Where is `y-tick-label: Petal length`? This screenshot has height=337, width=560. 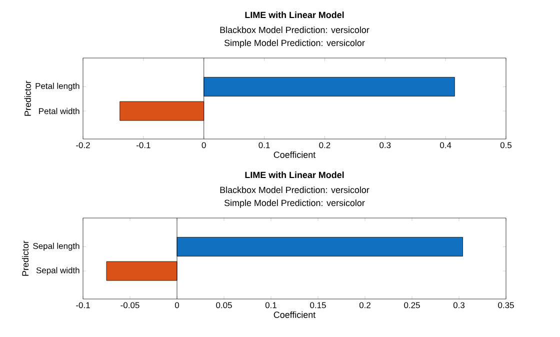 y-tick-label: Petal length is located at coordinates (58, 86).